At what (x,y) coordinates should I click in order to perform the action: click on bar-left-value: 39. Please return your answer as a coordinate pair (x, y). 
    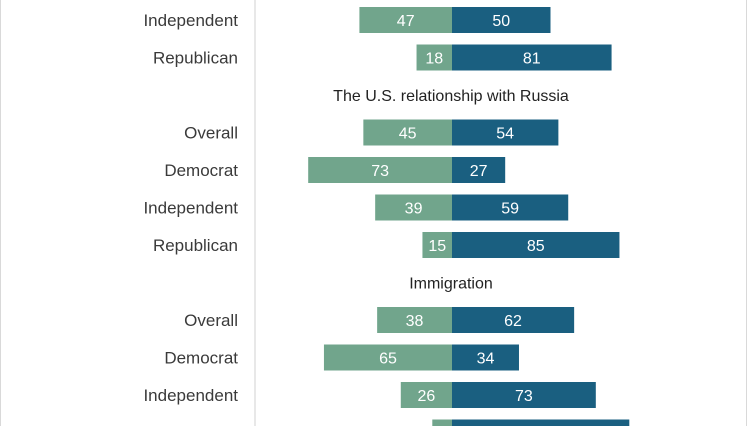
    Looking at the image, I should click on (414, 209).